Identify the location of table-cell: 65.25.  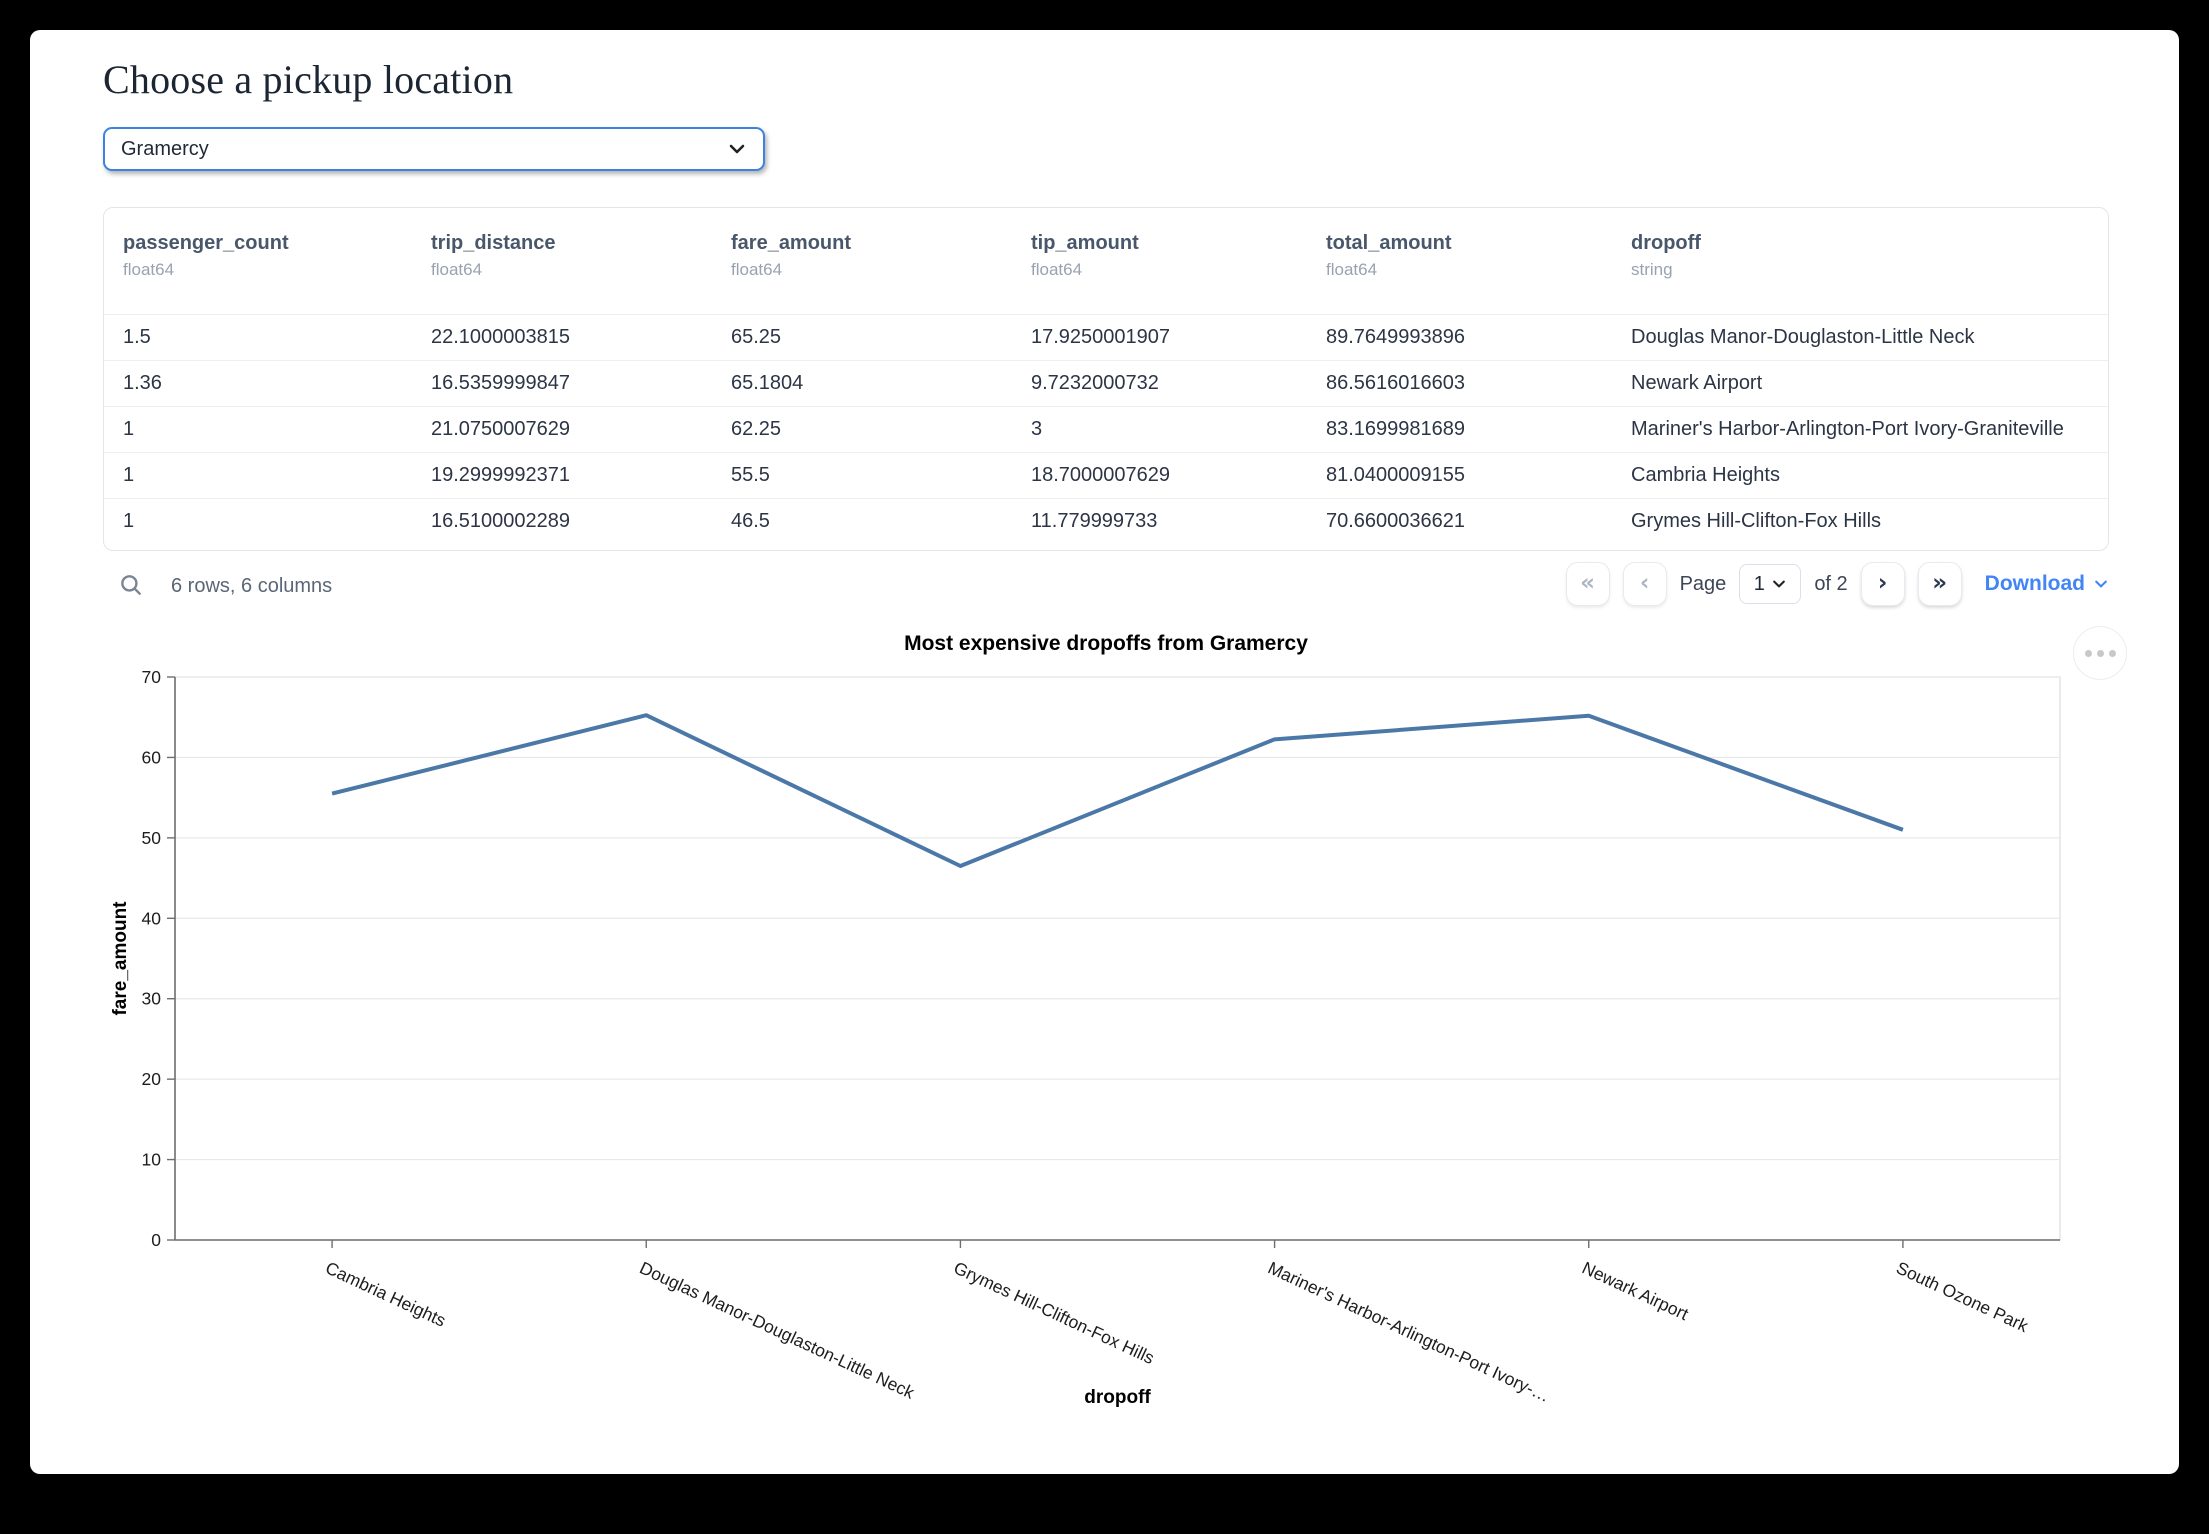
(756, 337).